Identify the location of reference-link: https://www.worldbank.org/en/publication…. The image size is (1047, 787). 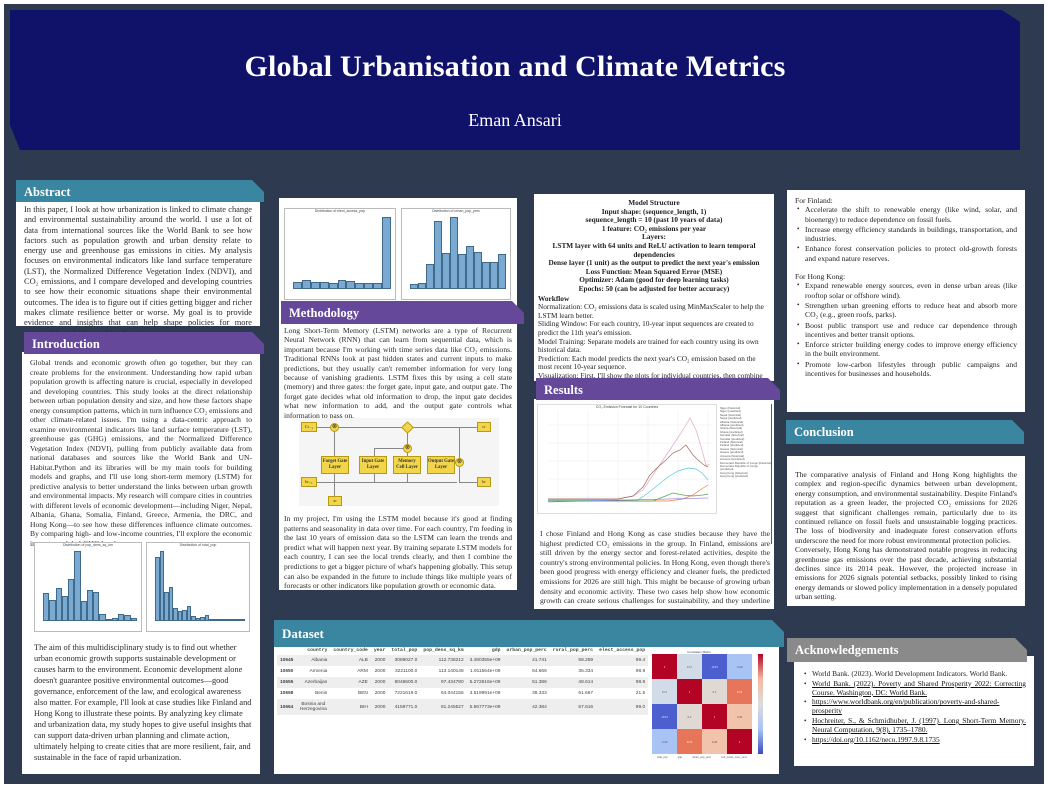
(906, 706).